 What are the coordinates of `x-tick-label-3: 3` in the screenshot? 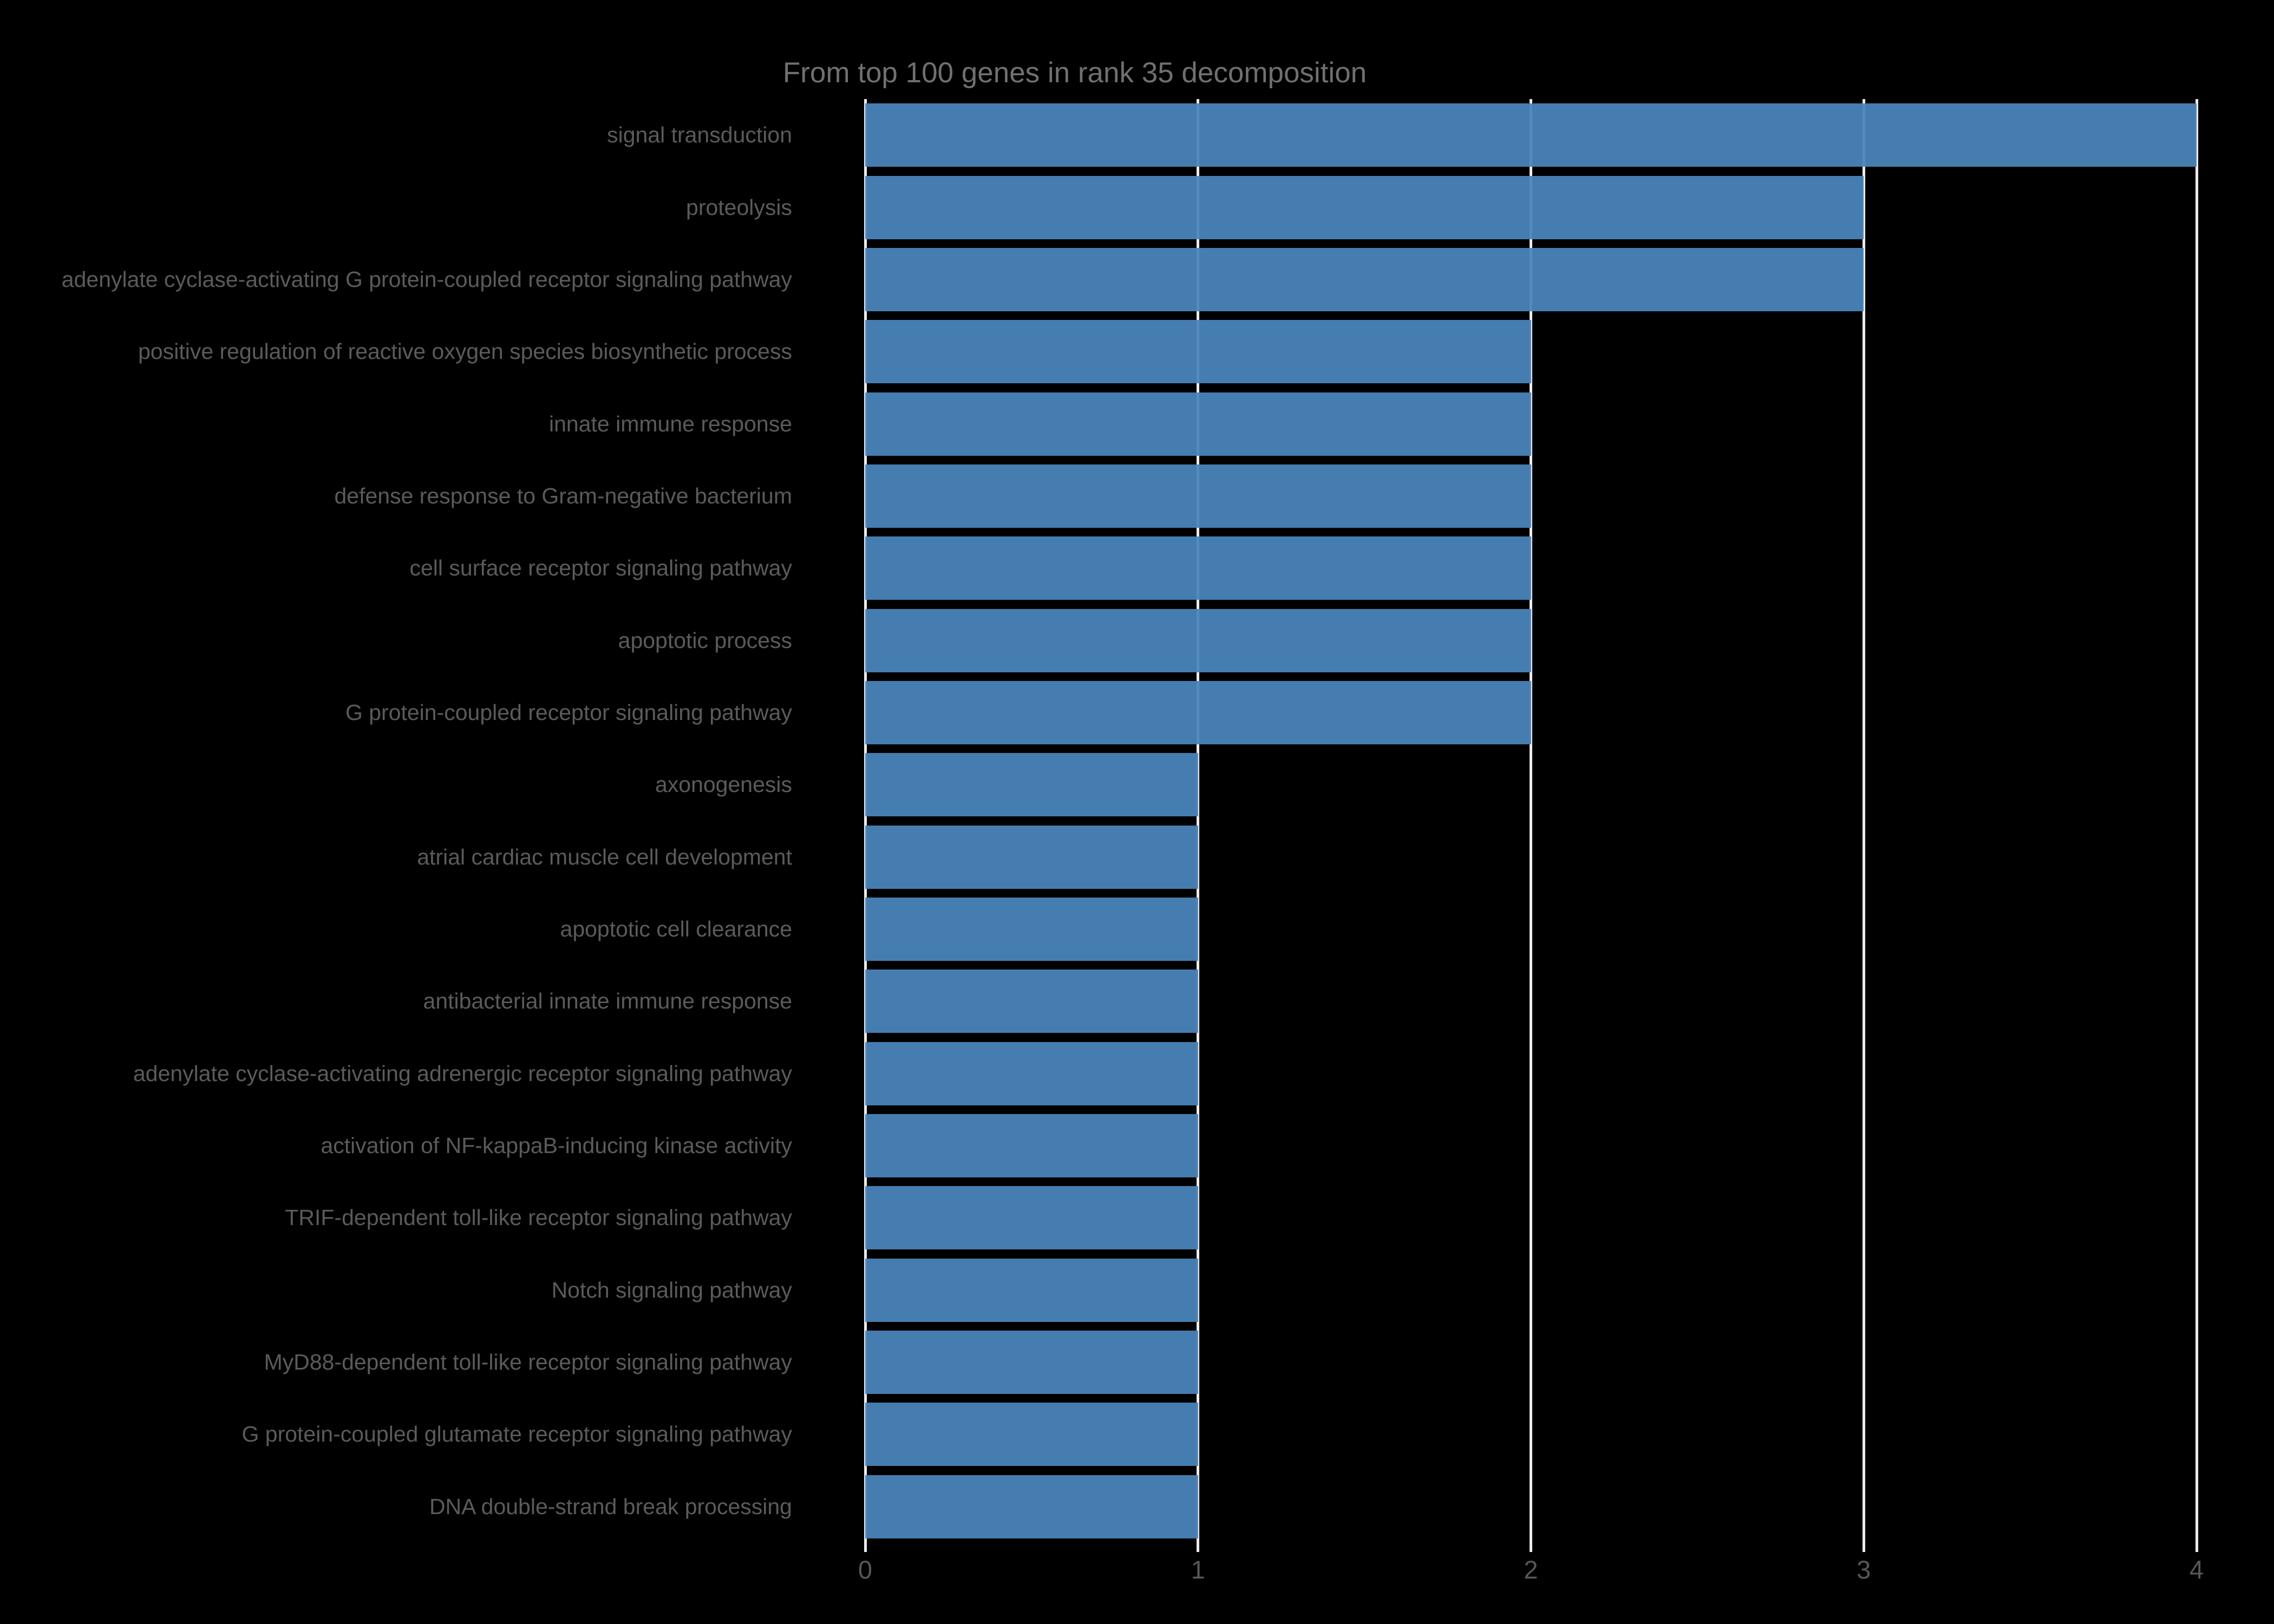 It's located at (1864, 1569).